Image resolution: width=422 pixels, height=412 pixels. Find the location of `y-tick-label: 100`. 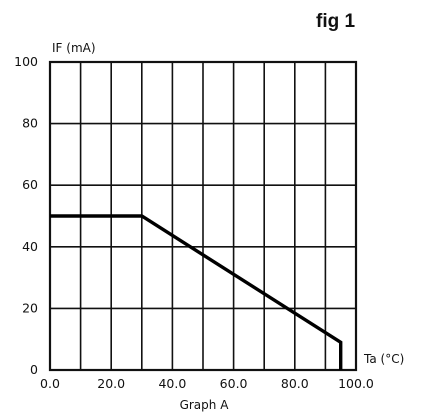

y-tick-label: 100 is located at coordinates (26, 61).